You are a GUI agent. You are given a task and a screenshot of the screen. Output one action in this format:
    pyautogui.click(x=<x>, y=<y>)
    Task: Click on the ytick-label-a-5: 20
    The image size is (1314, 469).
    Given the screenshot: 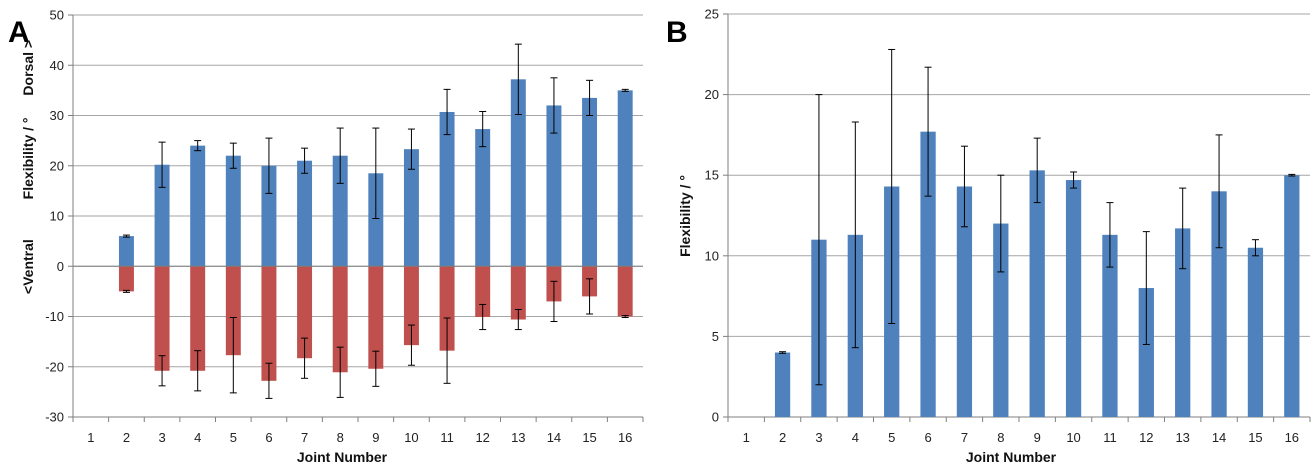 What is the action you would take?
    pyautogui.click(x=57, y=165)
    